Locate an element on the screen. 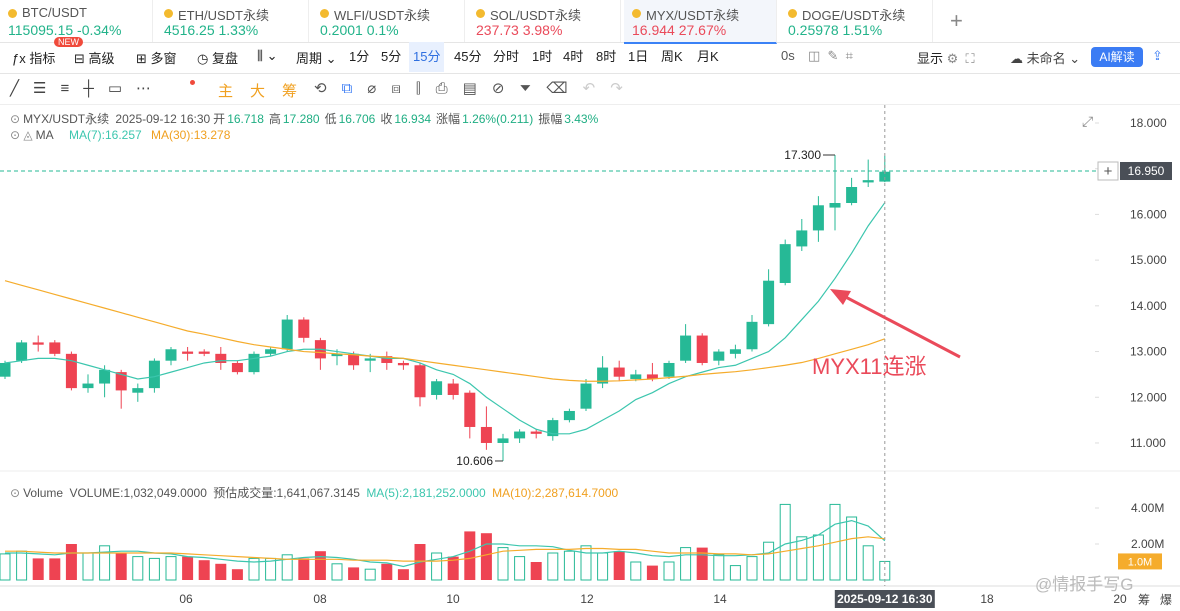 The width and height of the screenshot is (1180, 611). share-btn: ⇪ is located at coordinates (1157, 55).